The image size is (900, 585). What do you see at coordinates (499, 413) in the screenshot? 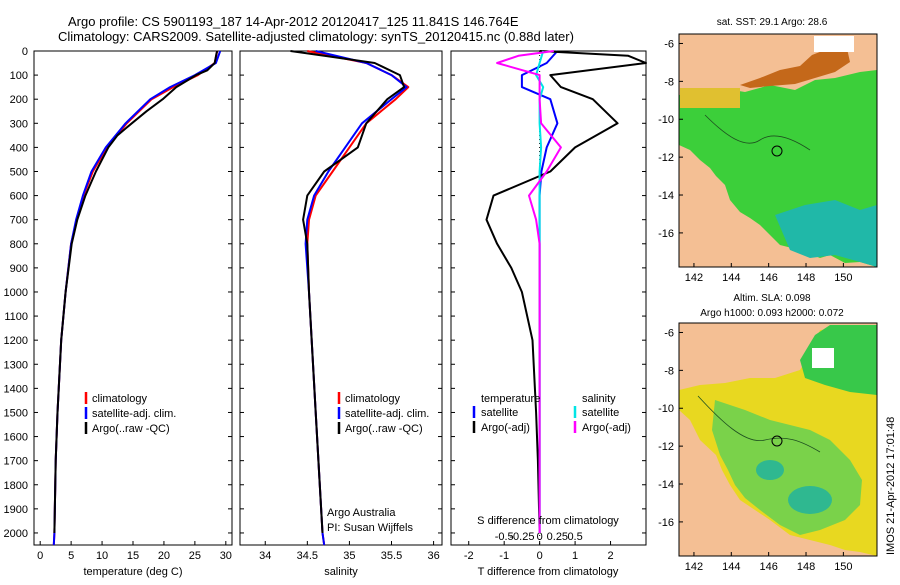
I see `legend-temp-satellite-label: satellite` at bounding box center [499, 413].